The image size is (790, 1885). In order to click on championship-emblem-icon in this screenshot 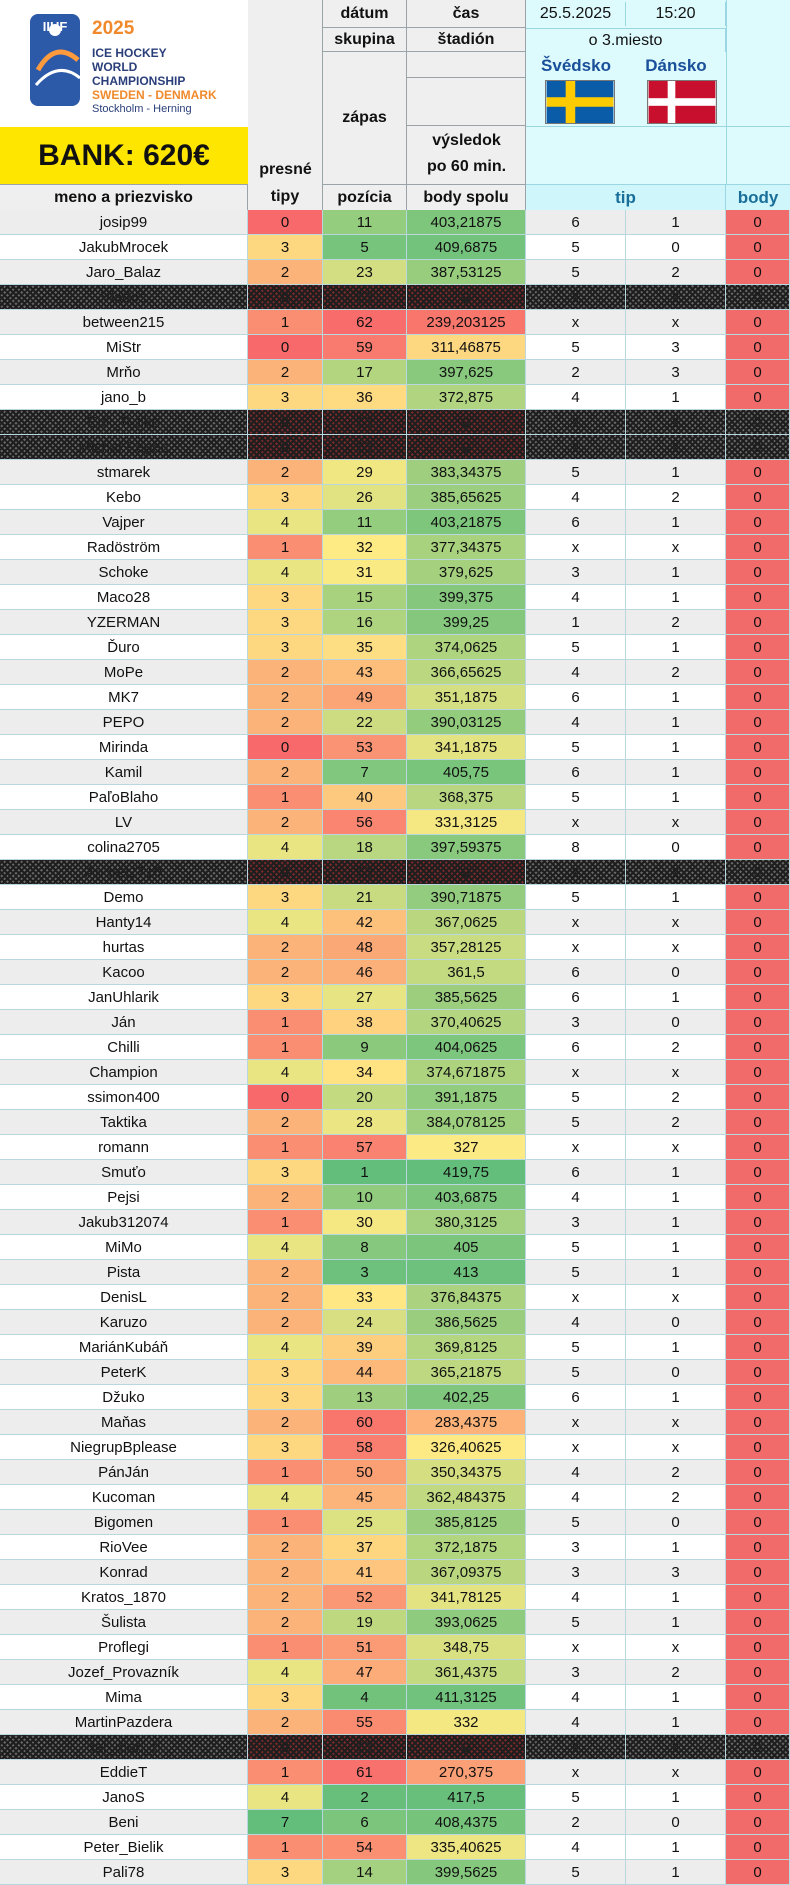, I will do `click(55, 60)`.